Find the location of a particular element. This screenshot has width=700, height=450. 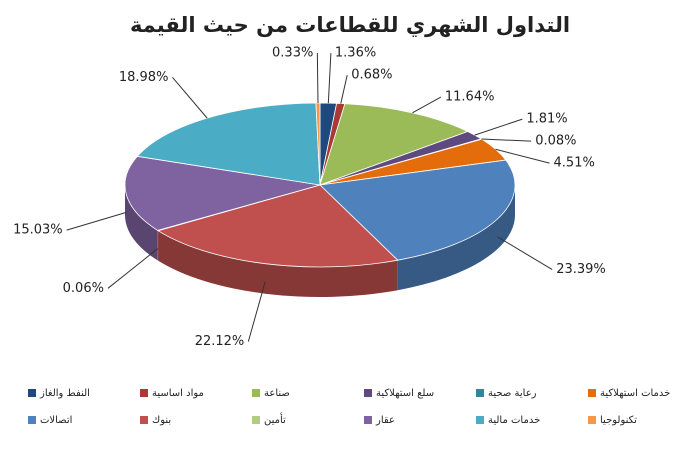

data-label: 0.08% is located at coordinates (555, 141).